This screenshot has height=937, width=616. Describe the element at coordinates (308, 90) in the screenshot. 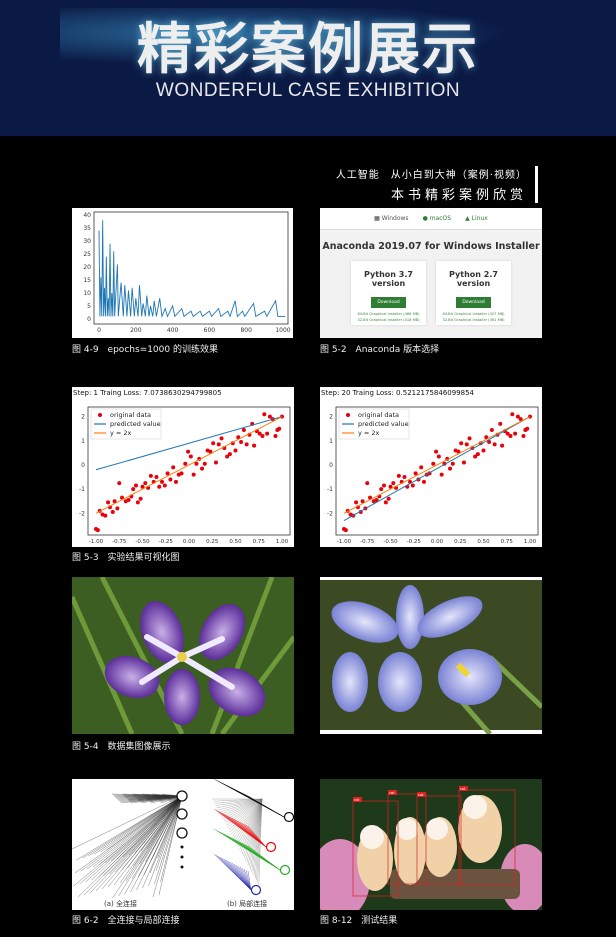

I see `page-subtitle: WONDERFUL CASE EXHIBITION` at that location.